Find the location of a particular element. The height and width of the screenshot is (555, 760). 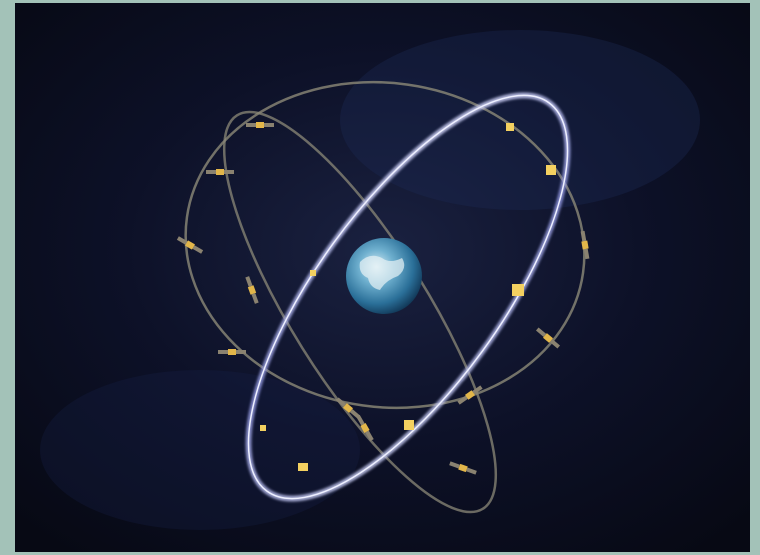

nebula is located at coordinates (200, 450).